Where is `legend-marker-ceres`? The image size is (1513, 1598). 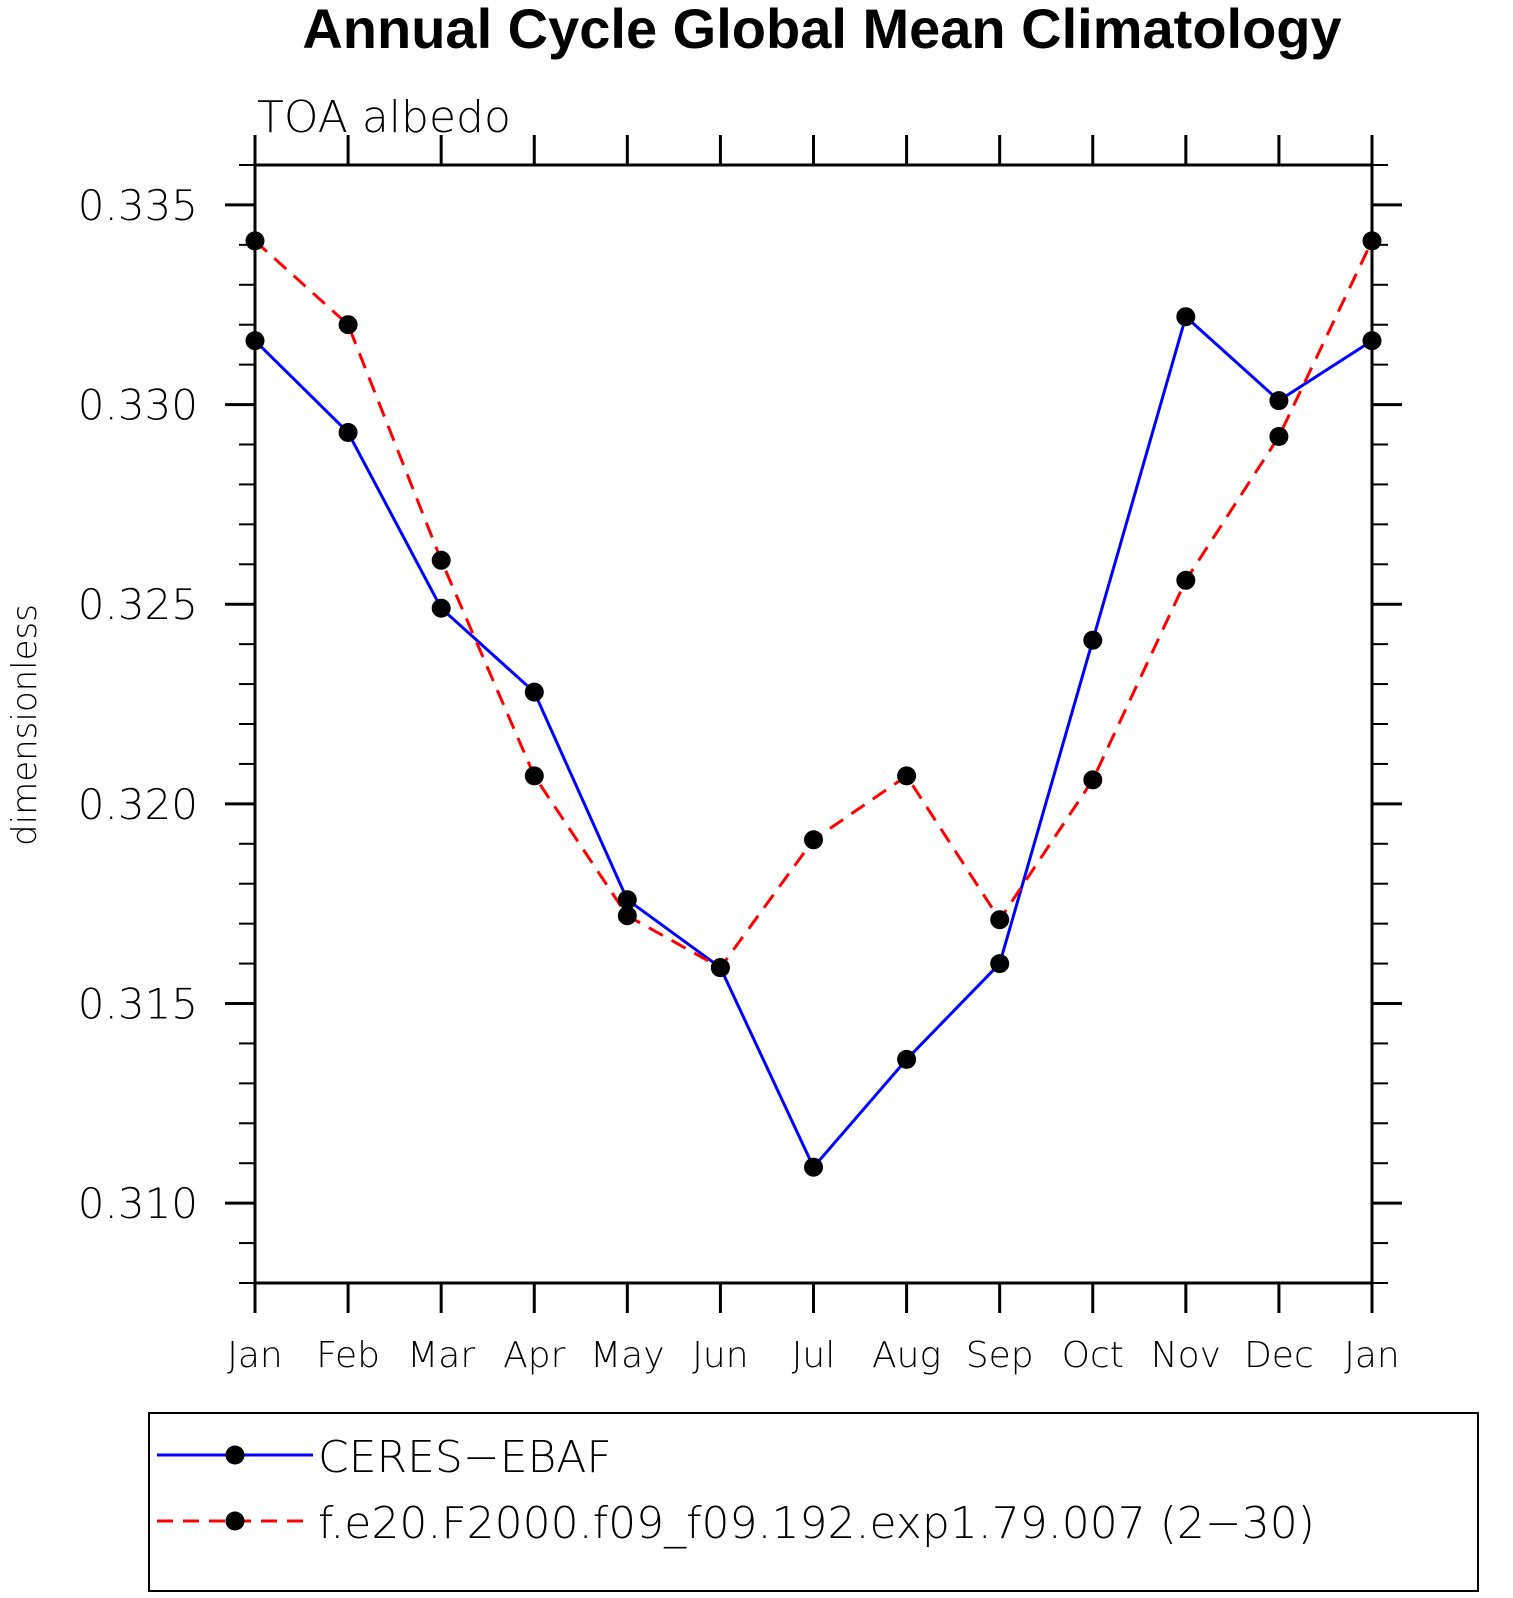 legend-marker-ceres is located at coordinates (235, 1455).